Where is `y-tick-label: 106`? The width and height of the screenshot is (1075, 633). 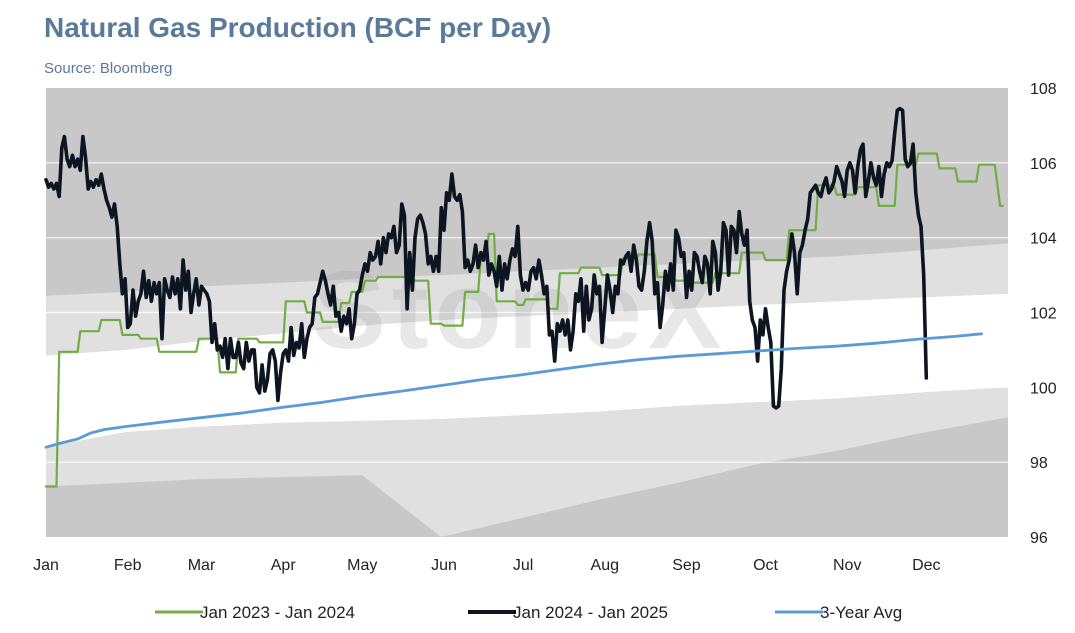 y-tick-label: 106 is located at coordinates (1043, 164).